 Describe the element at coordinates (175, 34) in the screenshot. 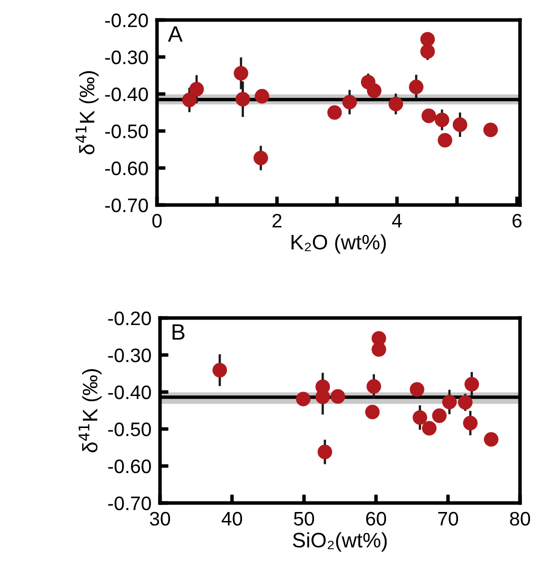

I see `annotation: A` at that location.